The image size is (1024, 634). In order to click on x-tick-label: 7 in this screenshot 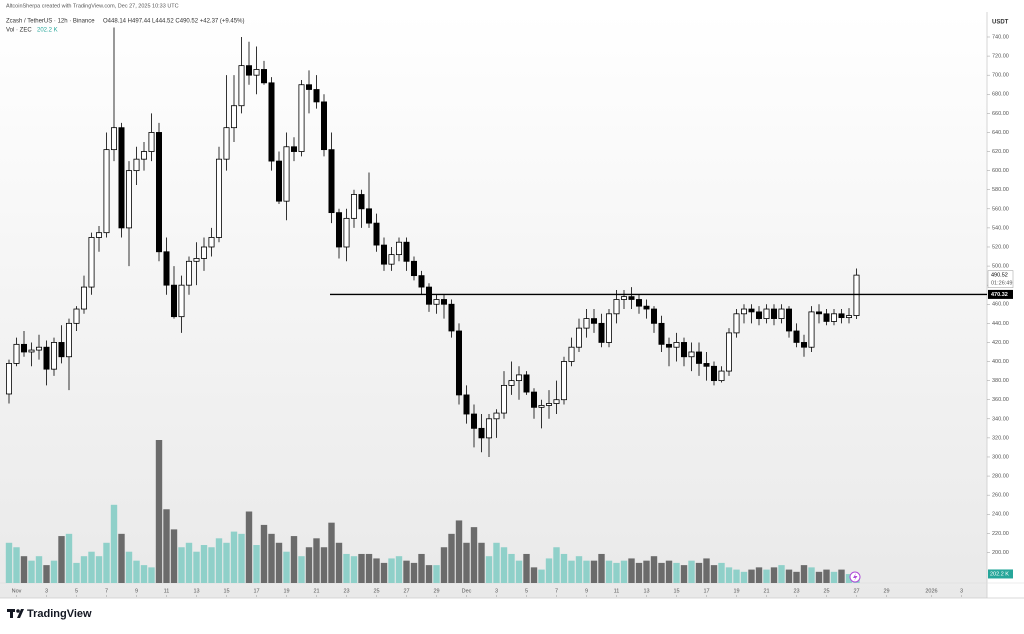, I will do `click(106, 591)`.